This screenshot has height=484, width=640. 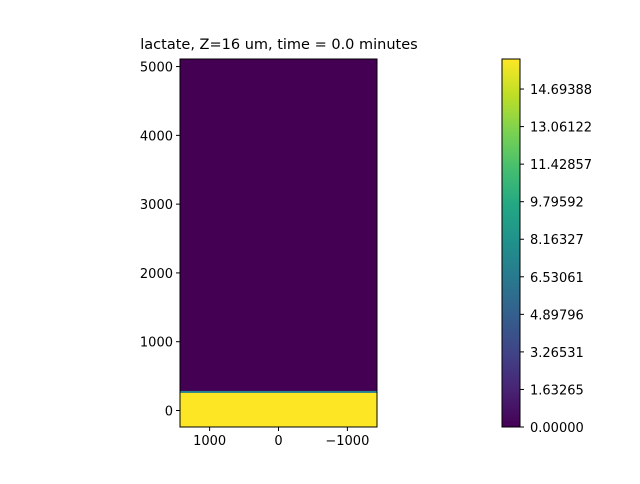 I want to click on y-tick-label: 1000, so click(x=156, y=343).